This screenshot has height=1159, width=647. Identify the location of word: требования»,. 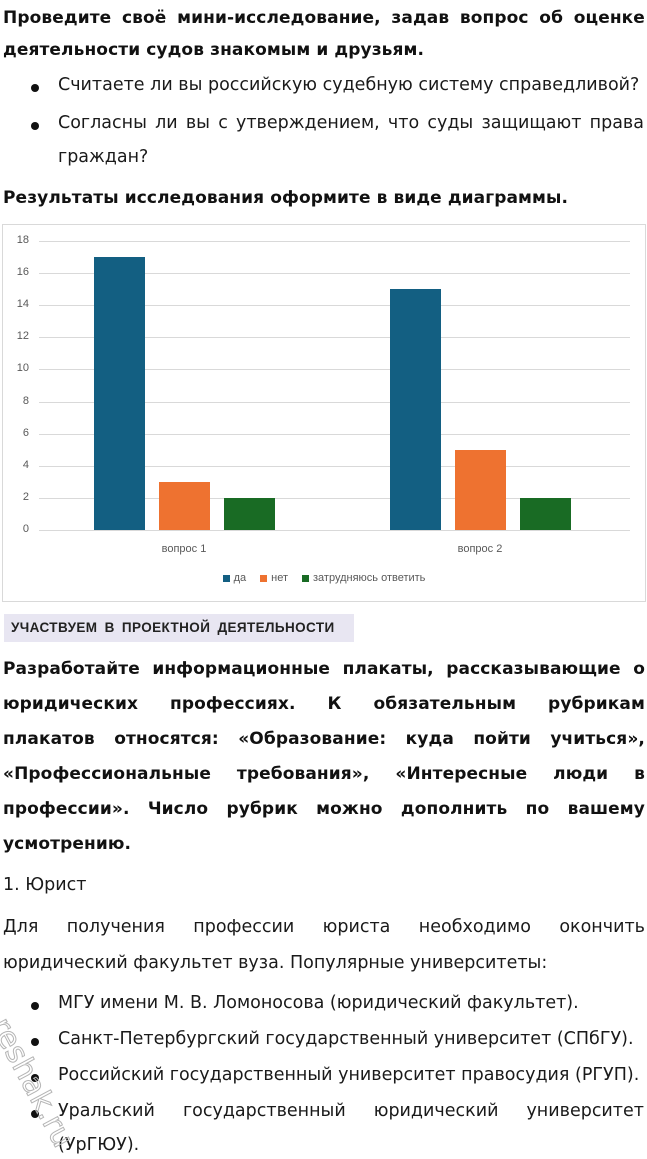
(303, 774).